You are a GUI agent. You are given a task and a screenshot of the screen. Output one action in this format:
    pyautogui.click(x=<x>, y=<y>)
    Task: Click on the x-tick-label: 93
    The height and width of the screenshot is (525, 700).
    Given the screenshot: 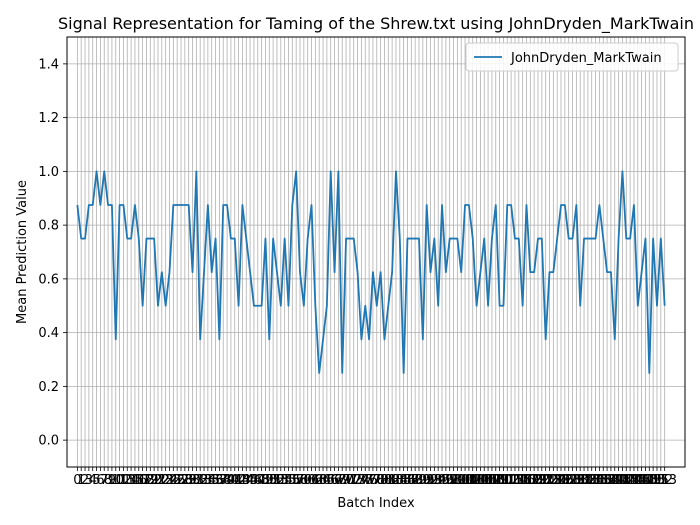 What is the action you would take?
    pyautogui.click(x=434, y=480)
    